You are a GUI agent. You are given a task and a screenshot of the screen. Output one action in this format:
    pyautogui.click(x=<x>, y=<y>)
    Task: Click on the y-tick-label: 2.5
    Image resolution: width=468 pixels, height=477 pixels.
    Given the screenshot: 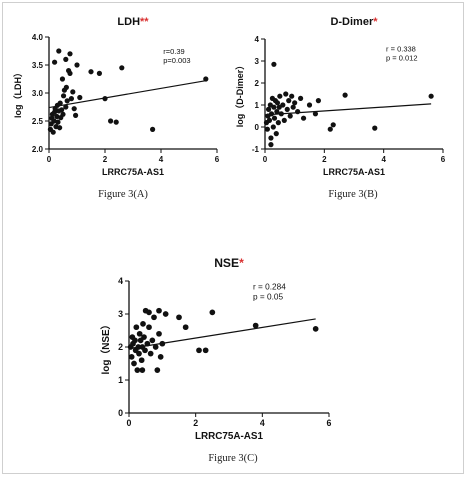 What is the action you would take?
    pyautogui.click(x=38, y=121)
    